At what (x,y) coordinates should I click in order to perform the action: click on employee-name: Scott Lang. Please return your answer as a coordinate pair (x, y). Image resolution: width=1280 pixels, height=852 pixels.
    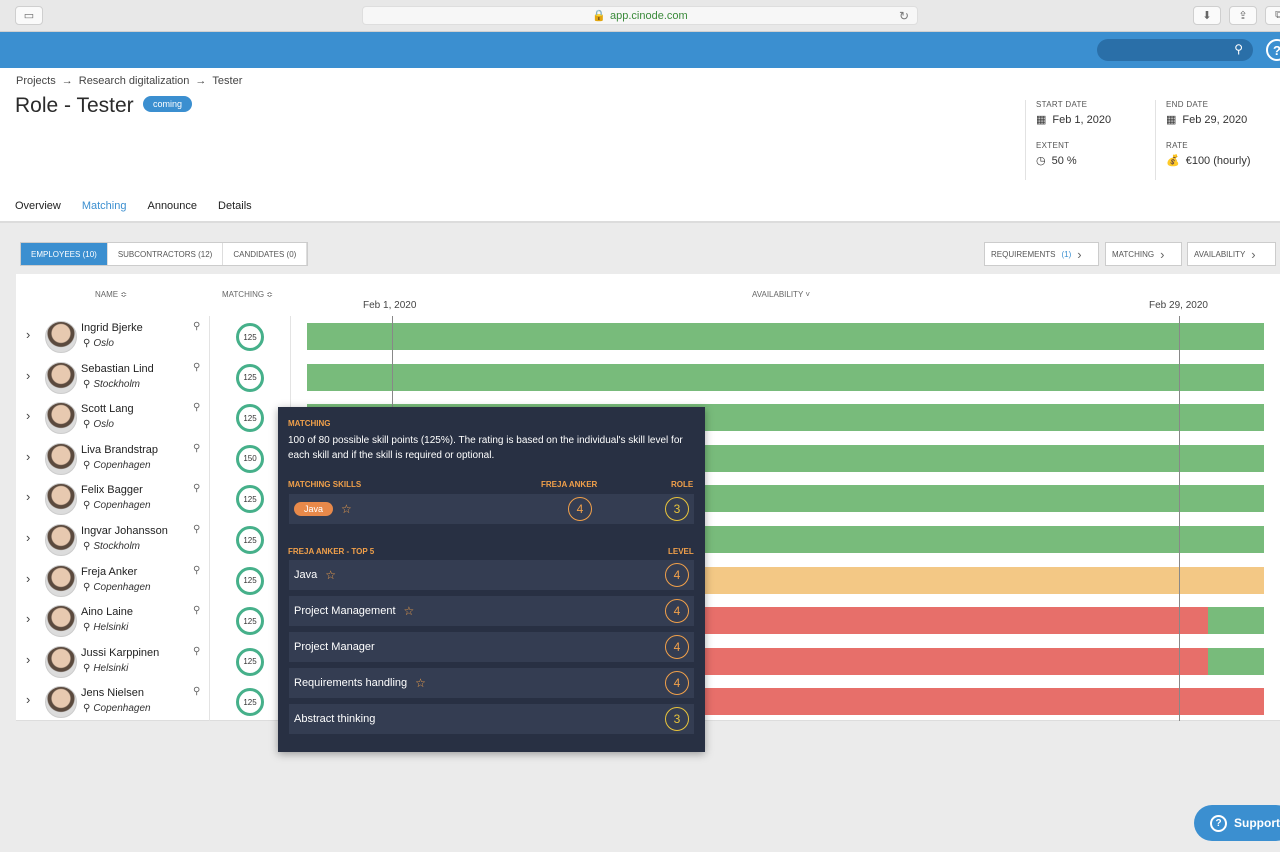
    Looking at the image, I should click on (107, 409).